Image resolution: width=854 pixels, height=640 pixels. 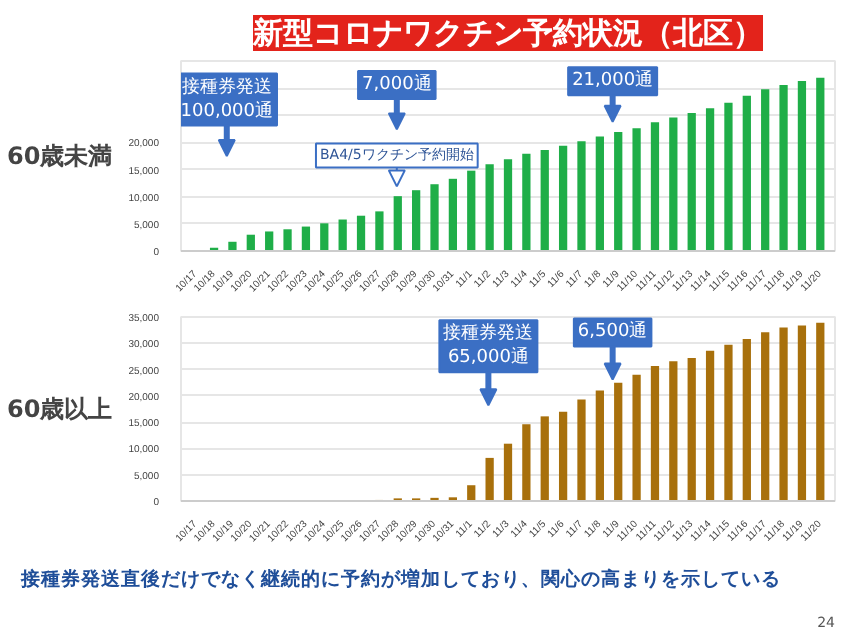 What do you see at coordinates (488, 345) in the screenshot?
I see `annotation: 接種券発送 65,000通` at bounding box center [488, 345].